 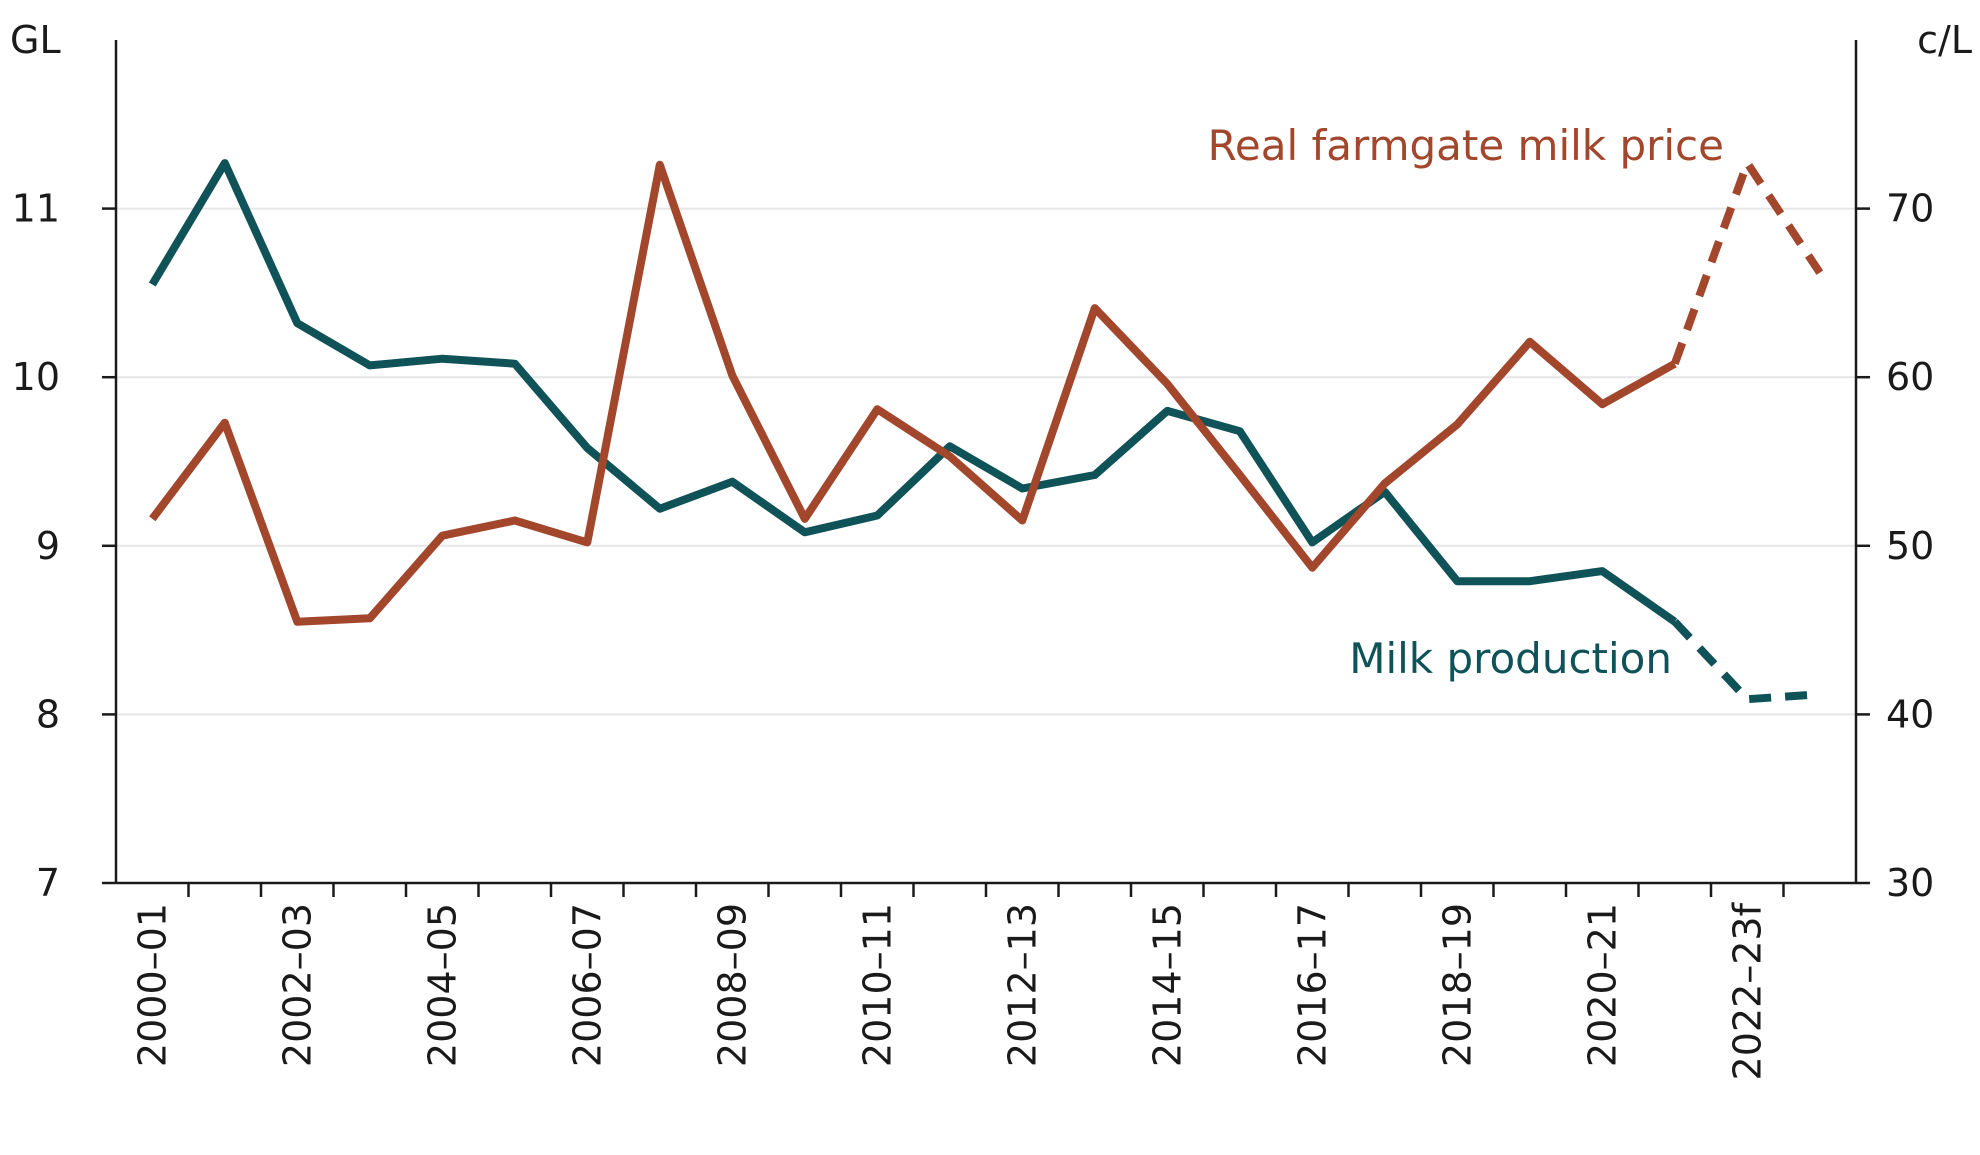 I want to click on right-tick-label: 70, so click(x=1910, y=209).